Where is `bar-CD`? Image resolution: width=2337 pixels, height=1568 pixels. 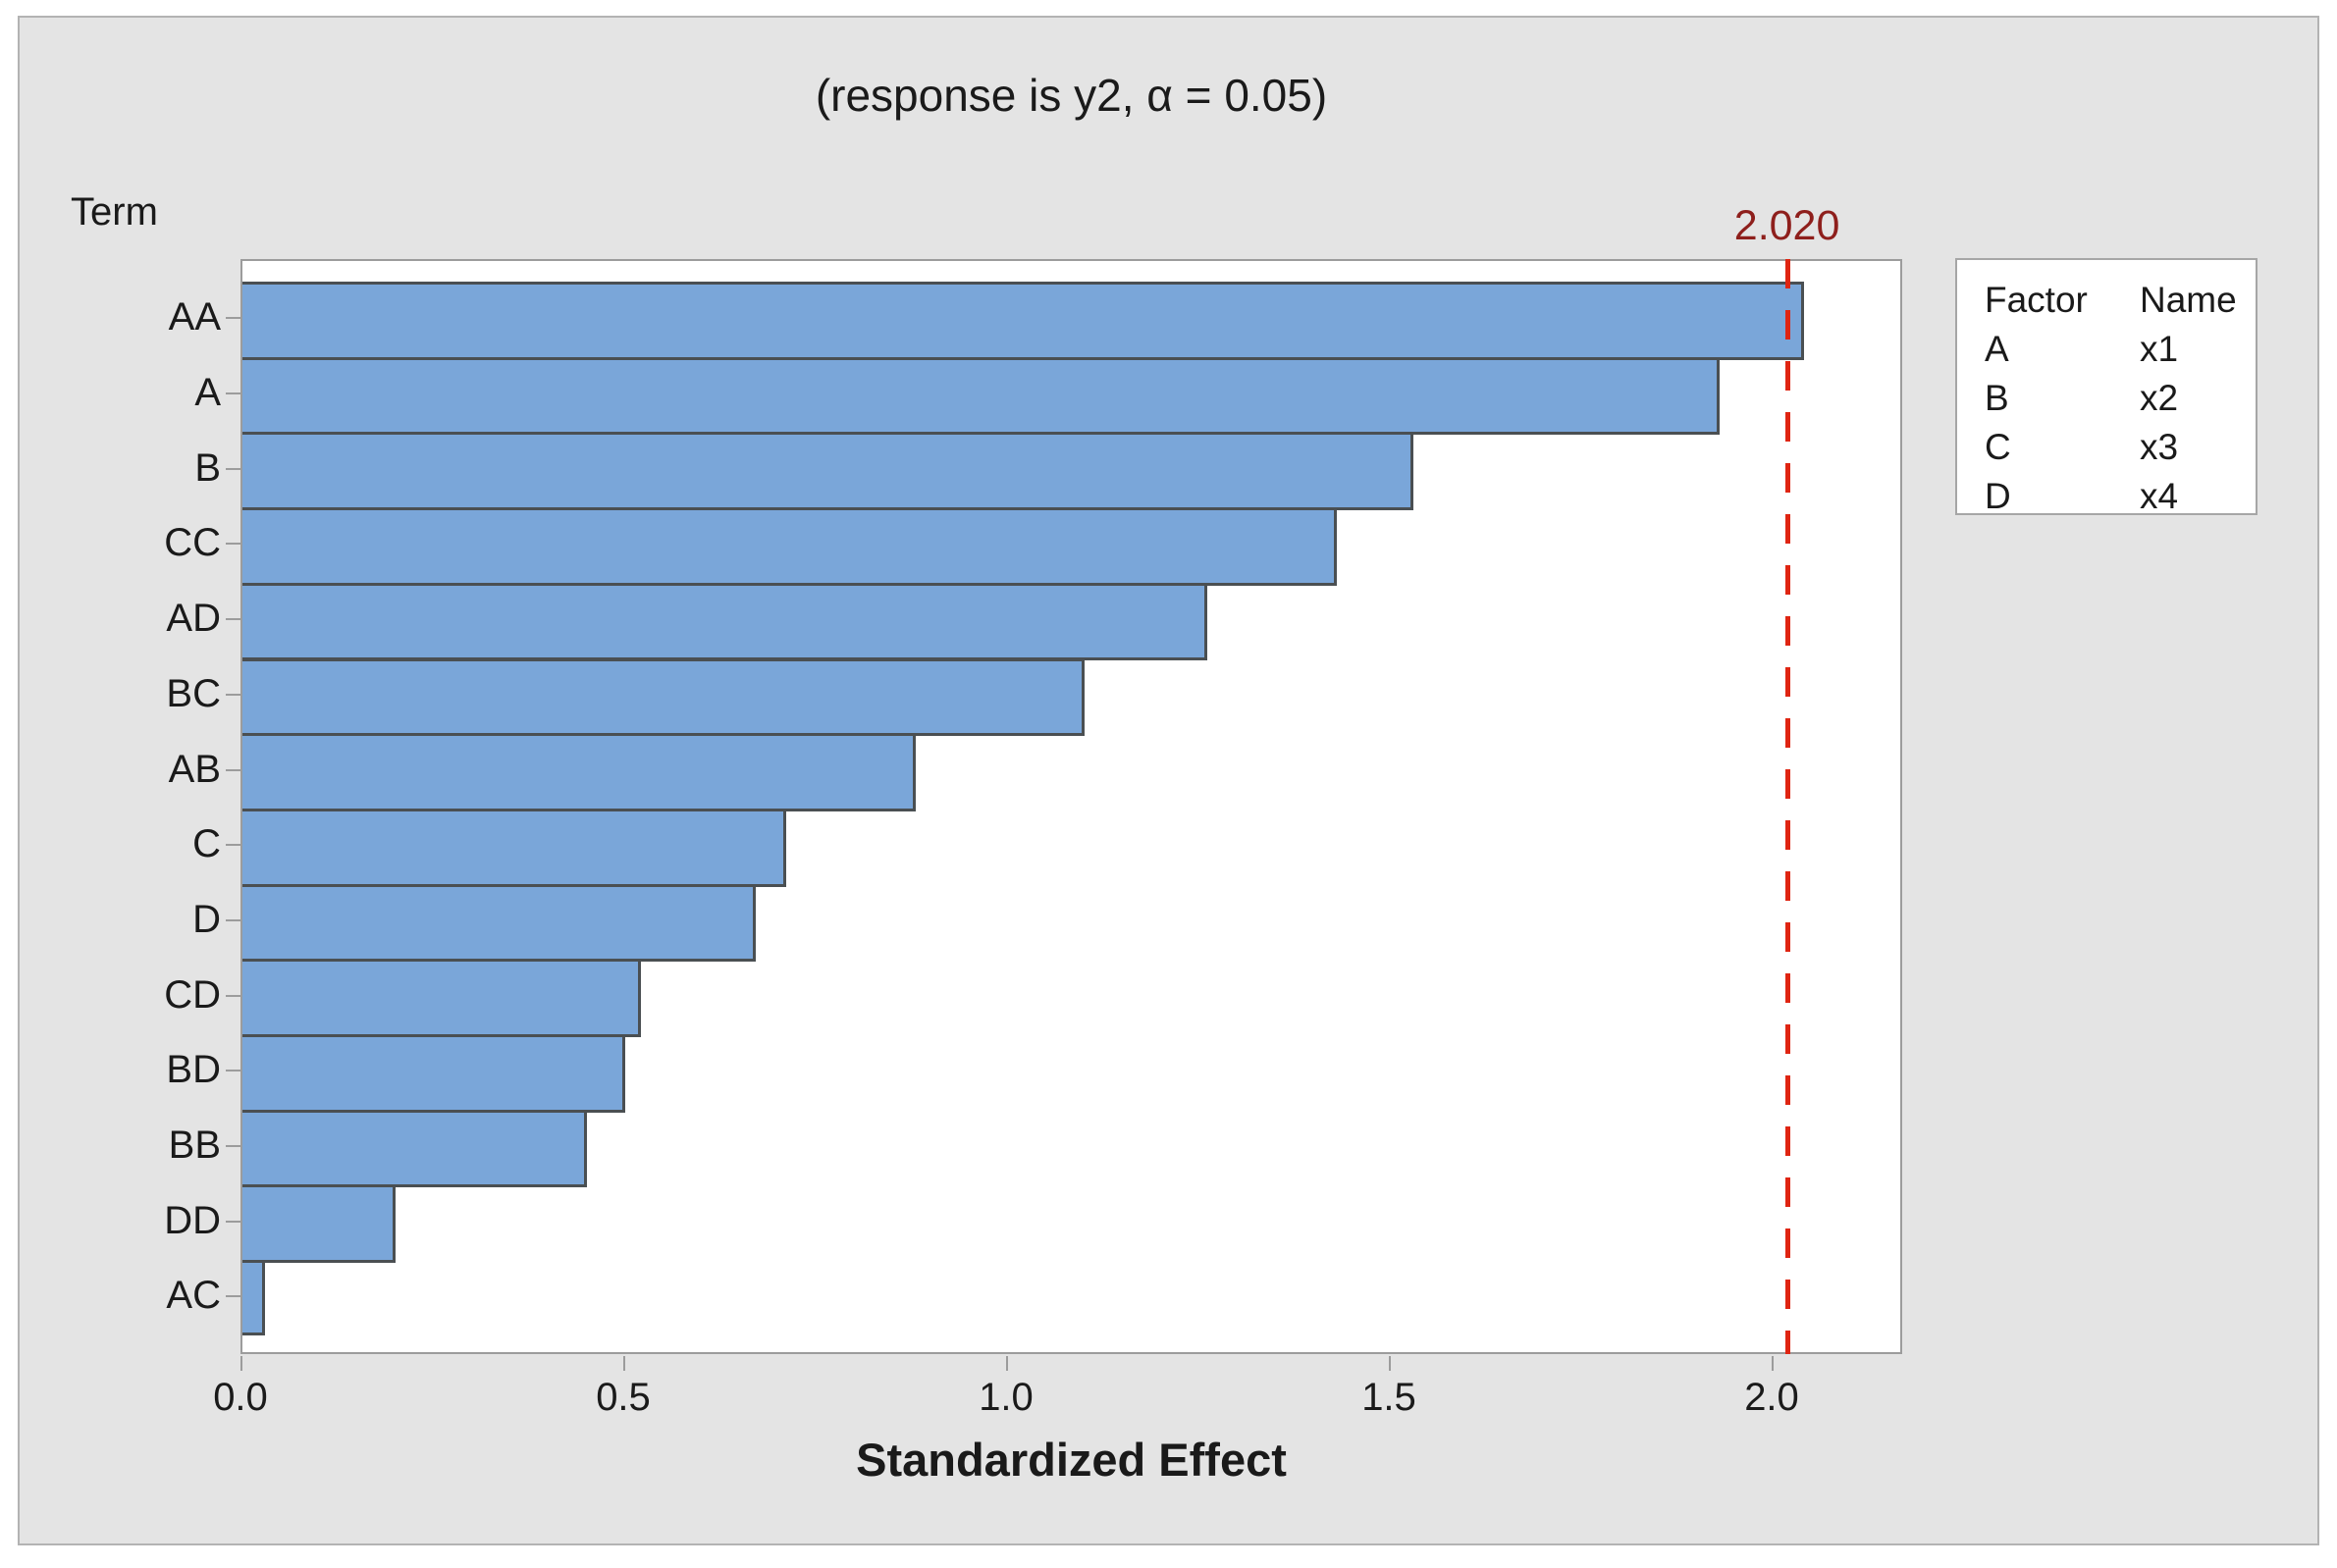
bar-CD is located at coordinates (441, 998).